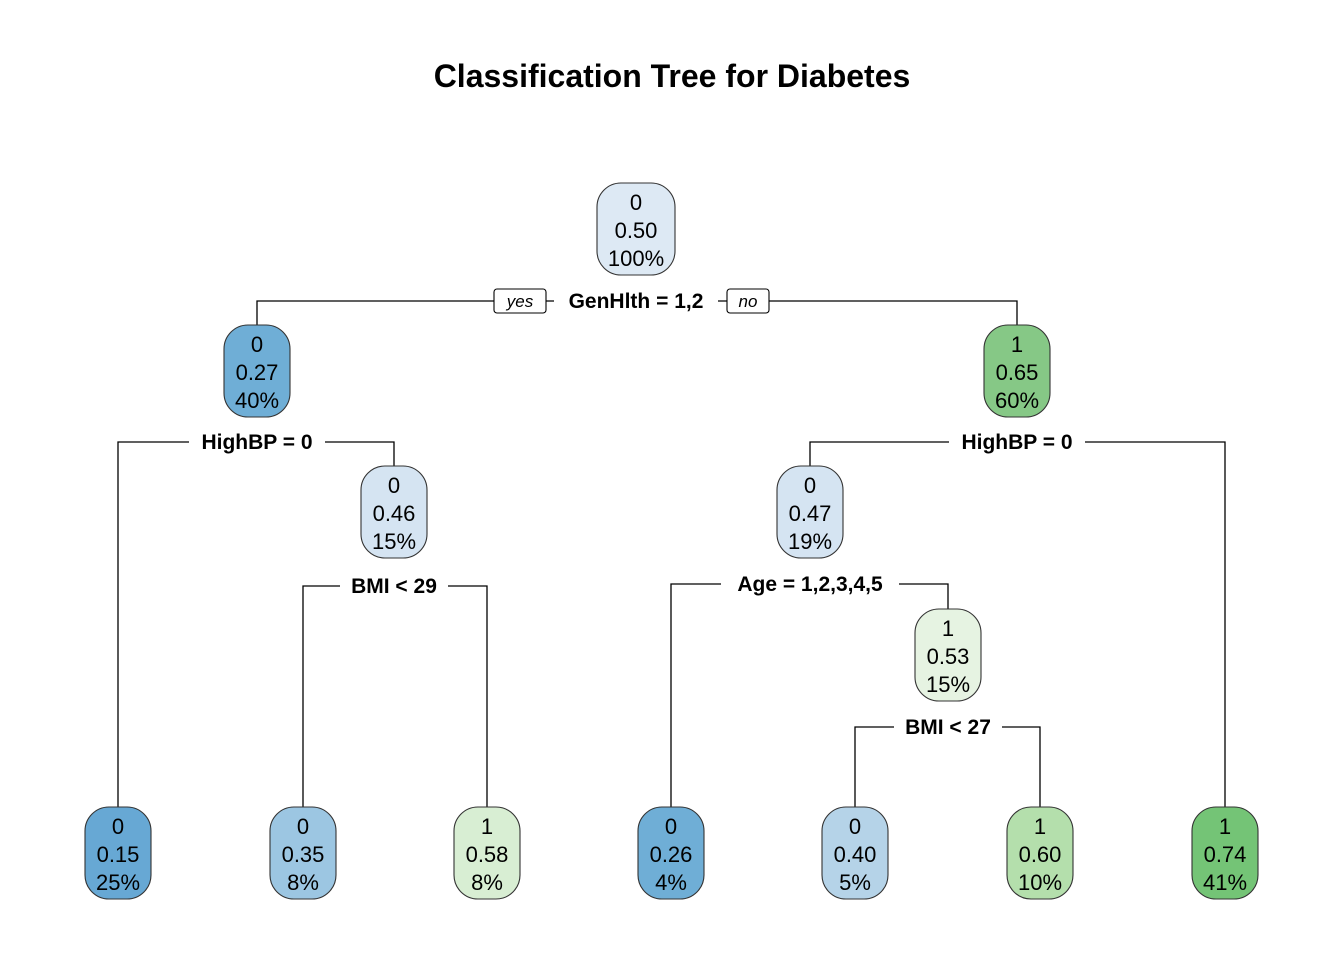 The height and width of the screenshot is (960, 1344). What do you see at coordinates (948, 727) in the screenshot?
I see `split-label: BMI < 27` at bounding box center [948, 727].